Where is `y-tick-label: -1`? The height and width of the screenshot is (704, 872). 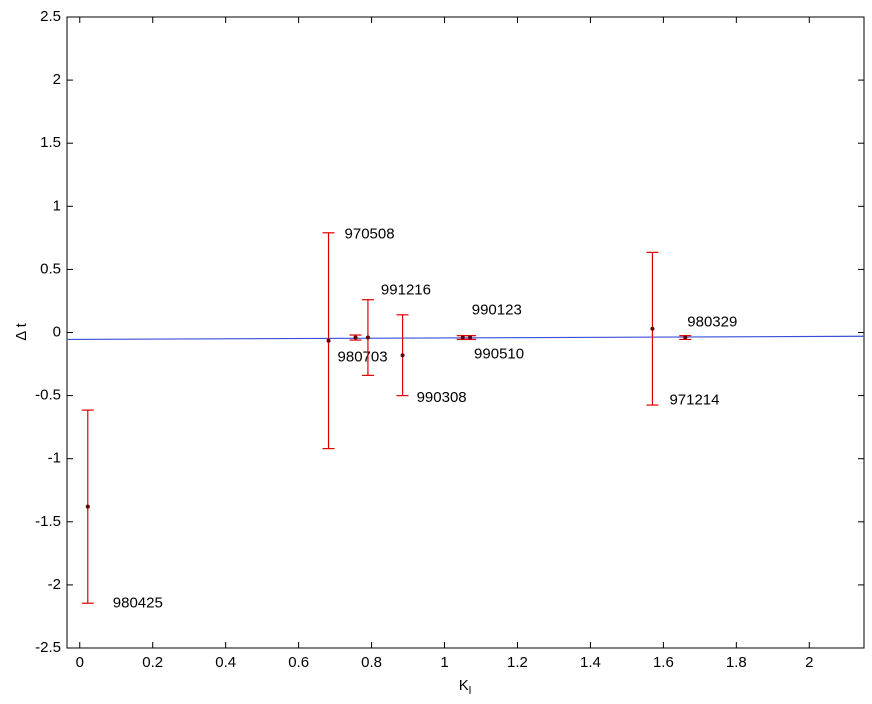
y-tick-label: -1 is located at coordinates (54, 458).